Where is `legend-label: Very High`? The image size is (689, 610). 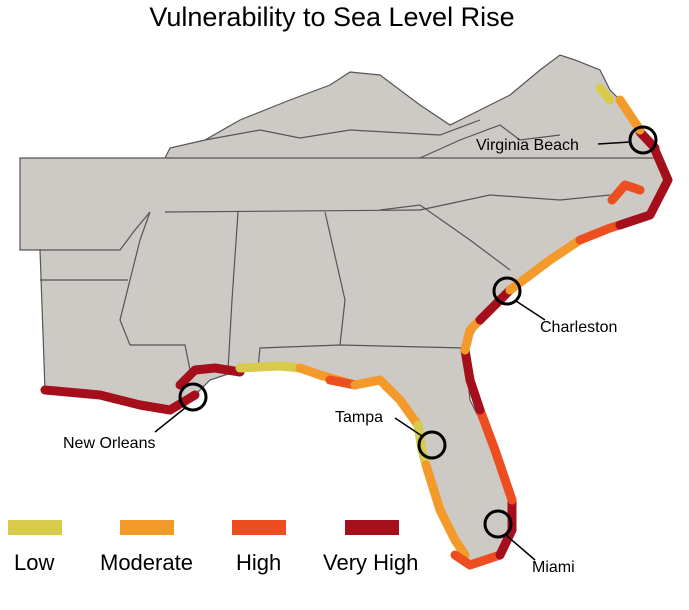
legend-label: Very High is located at coordinates (370, 562).